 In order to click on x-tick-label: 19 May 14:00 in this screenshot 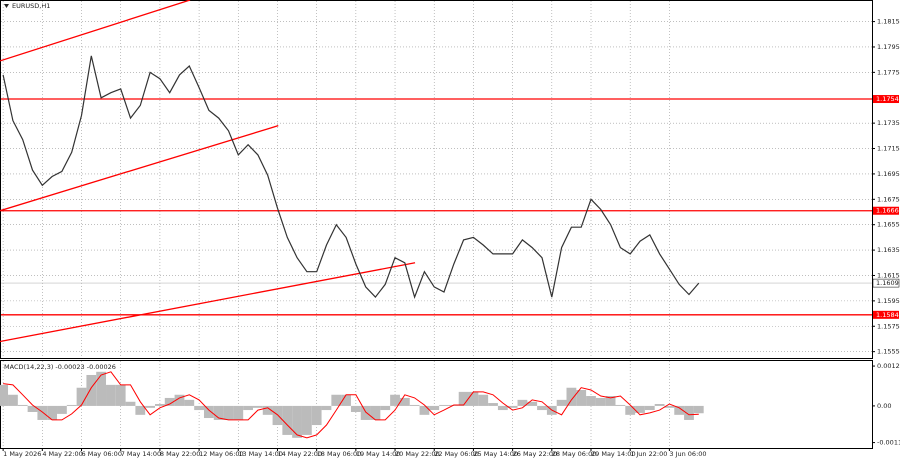, I will do `click(378, 454)`.